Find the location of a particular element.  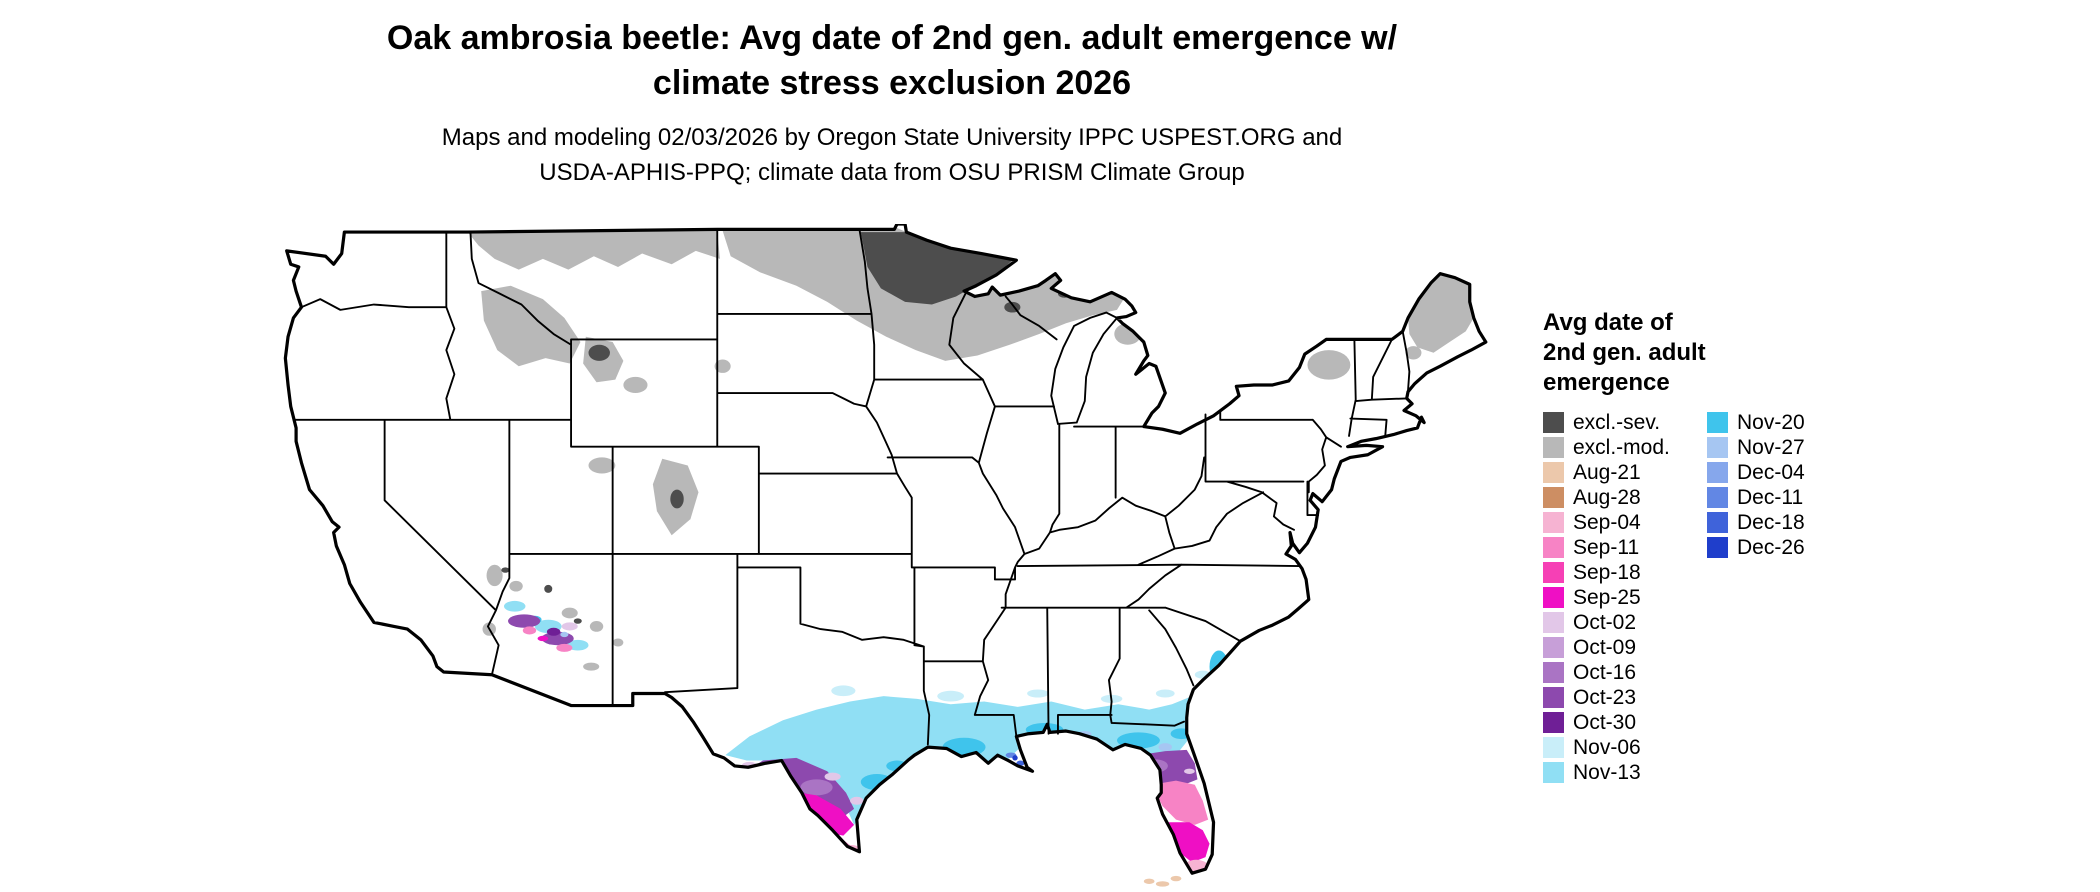

legend-label: Nov-20 is located at coordinates (1771, 422).